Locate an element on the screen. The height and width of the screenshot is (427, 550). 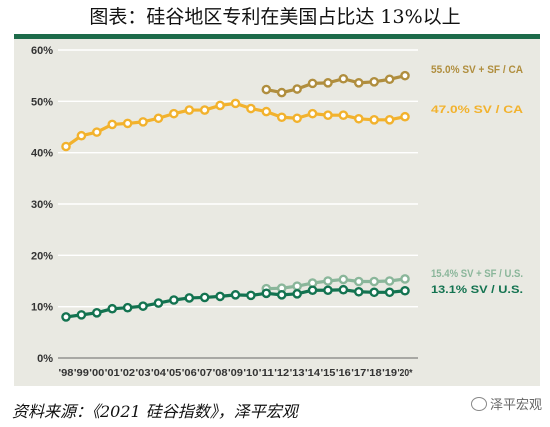
x-tick-label: '98 is located at coordinates (66, 373).